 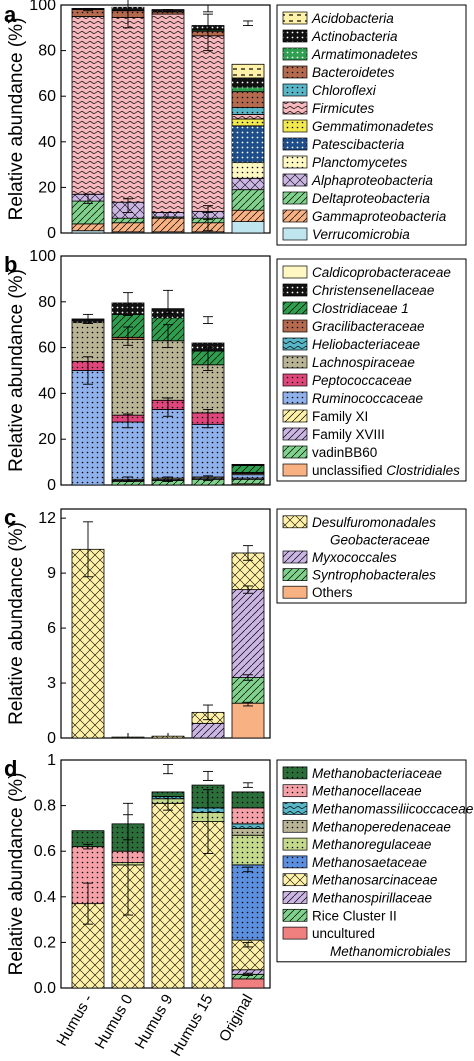 I want to click on legend-entry: Clostridiaceae 1, so click(x=345, y=308).